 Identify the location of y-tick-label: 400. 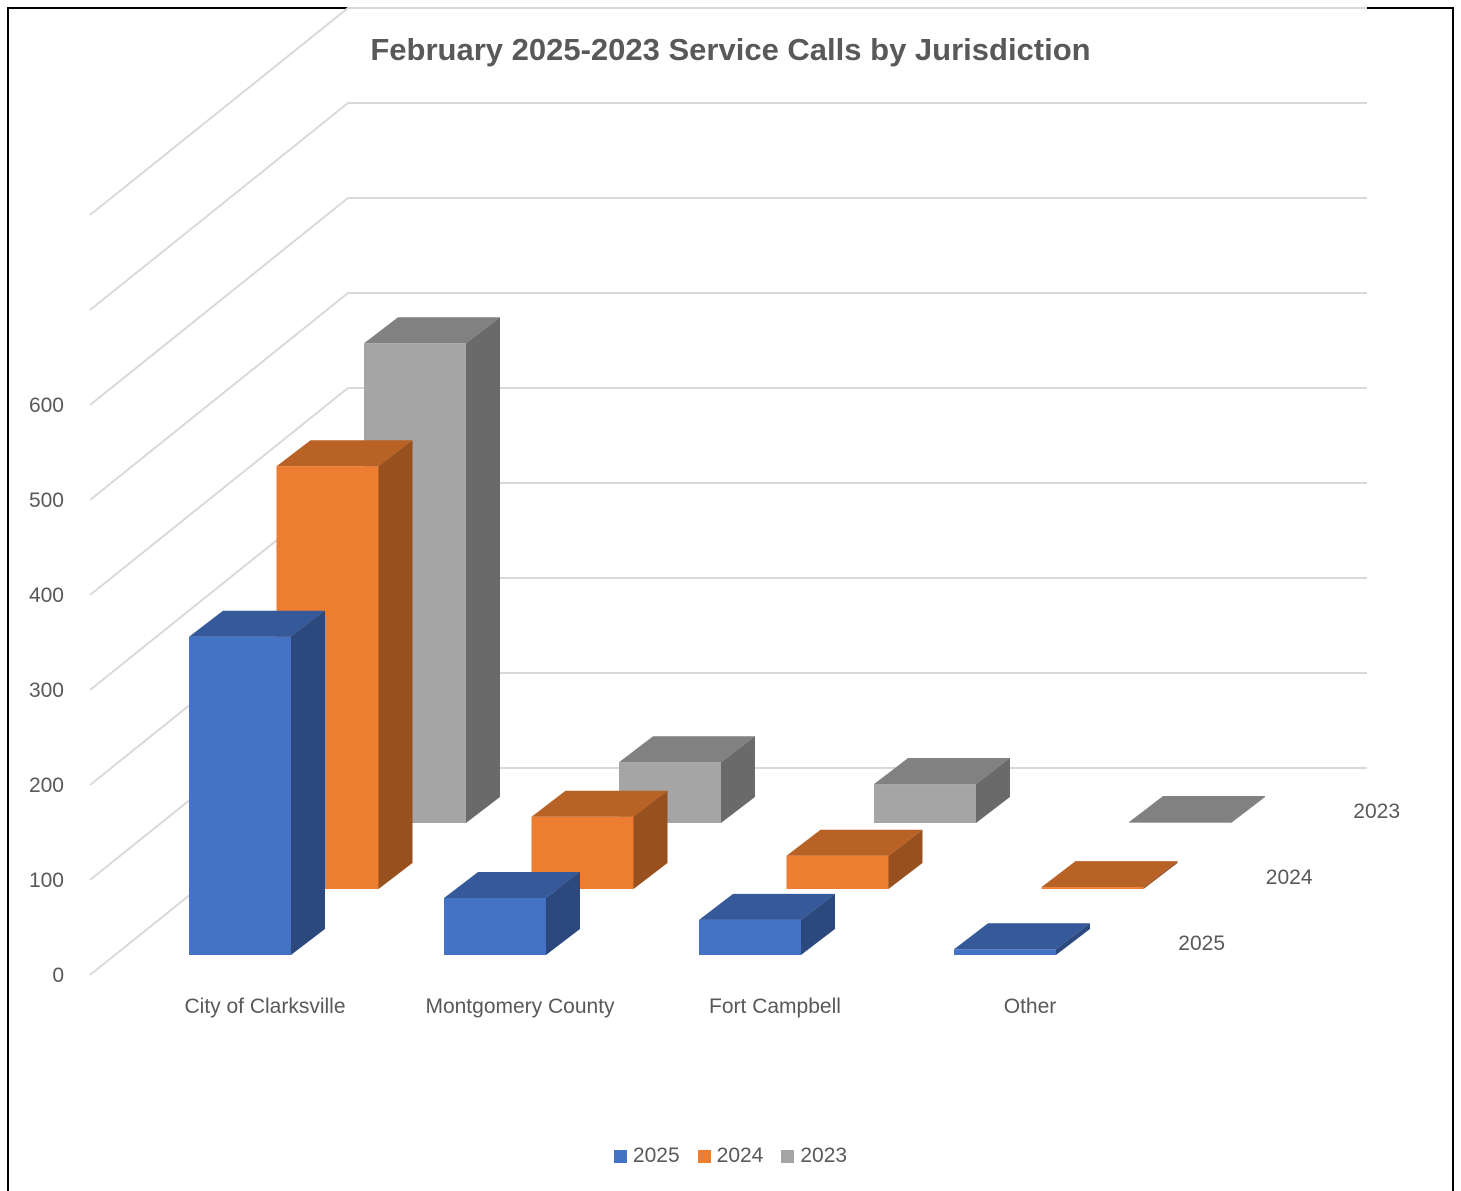
(46, 595).